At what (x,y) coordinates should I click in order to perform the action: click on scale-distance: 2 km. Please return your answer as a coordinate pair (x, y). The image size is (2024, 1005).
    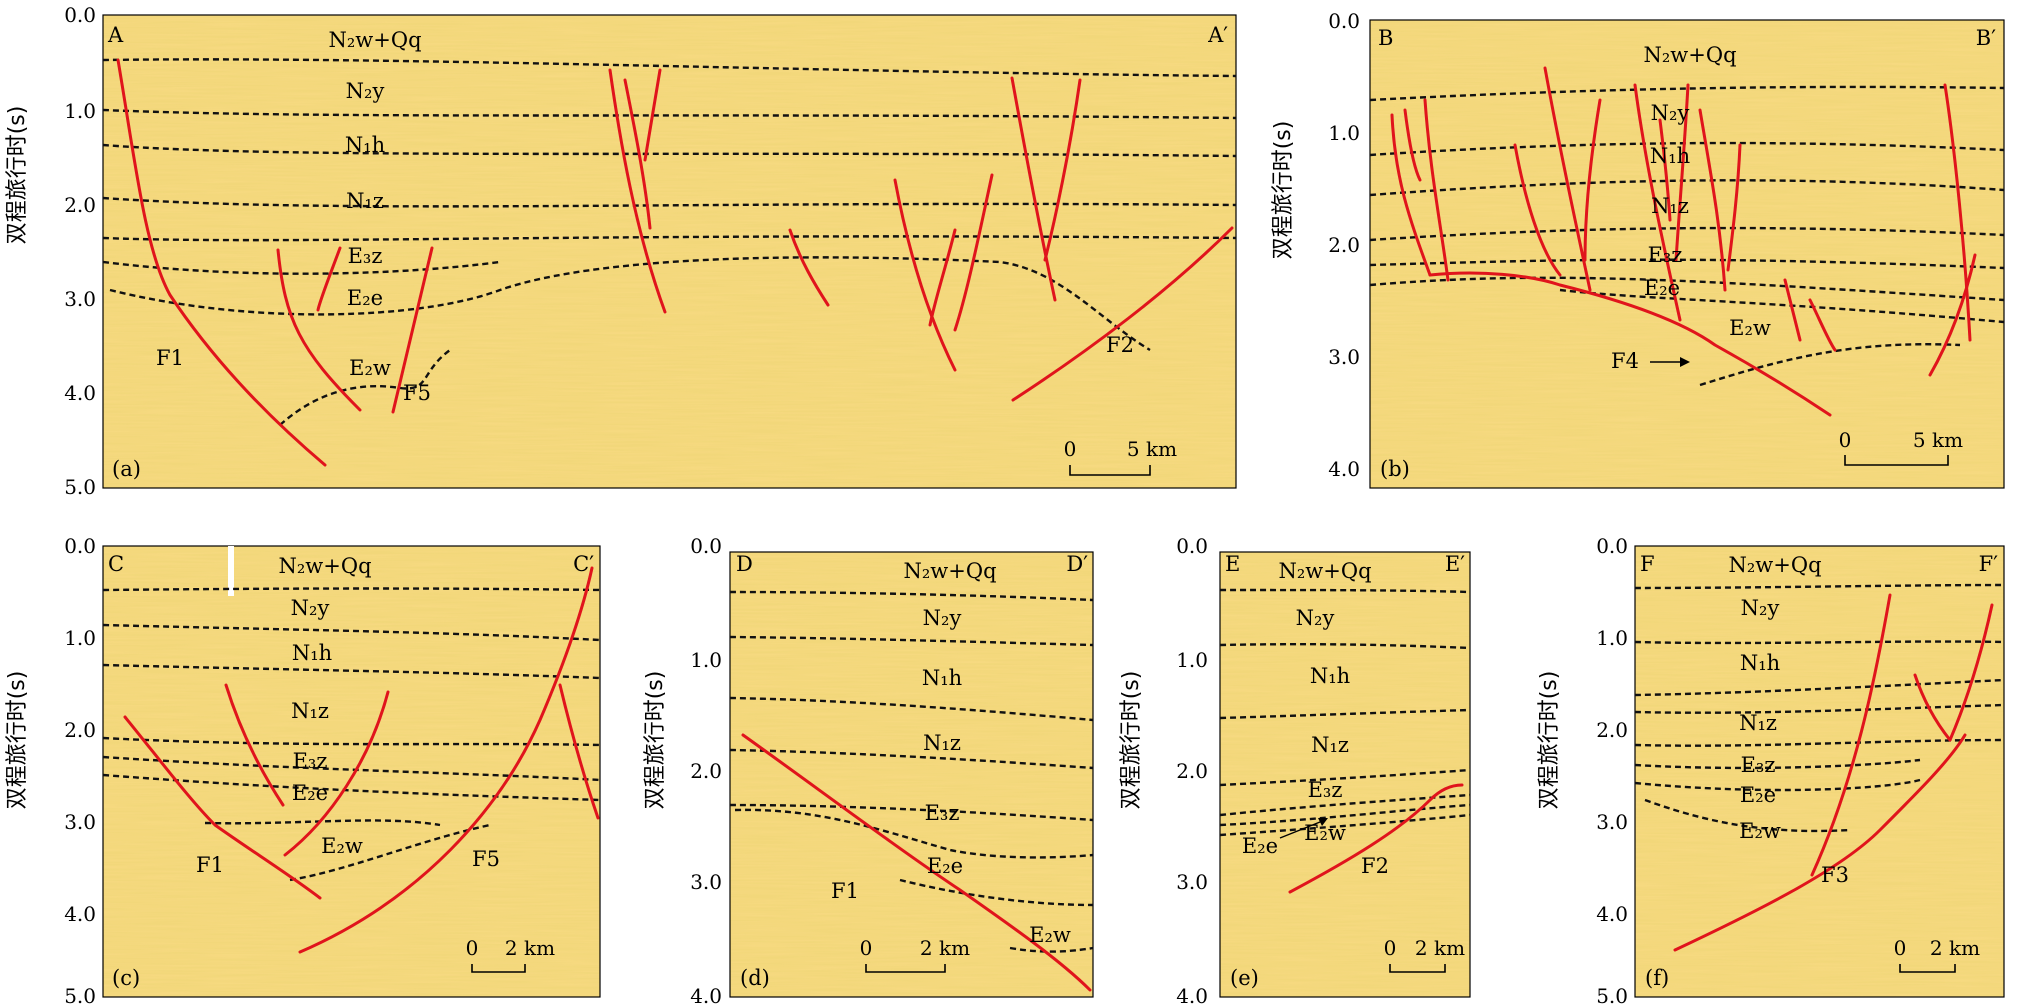
    Looking at the image, I should click on (945, 948).